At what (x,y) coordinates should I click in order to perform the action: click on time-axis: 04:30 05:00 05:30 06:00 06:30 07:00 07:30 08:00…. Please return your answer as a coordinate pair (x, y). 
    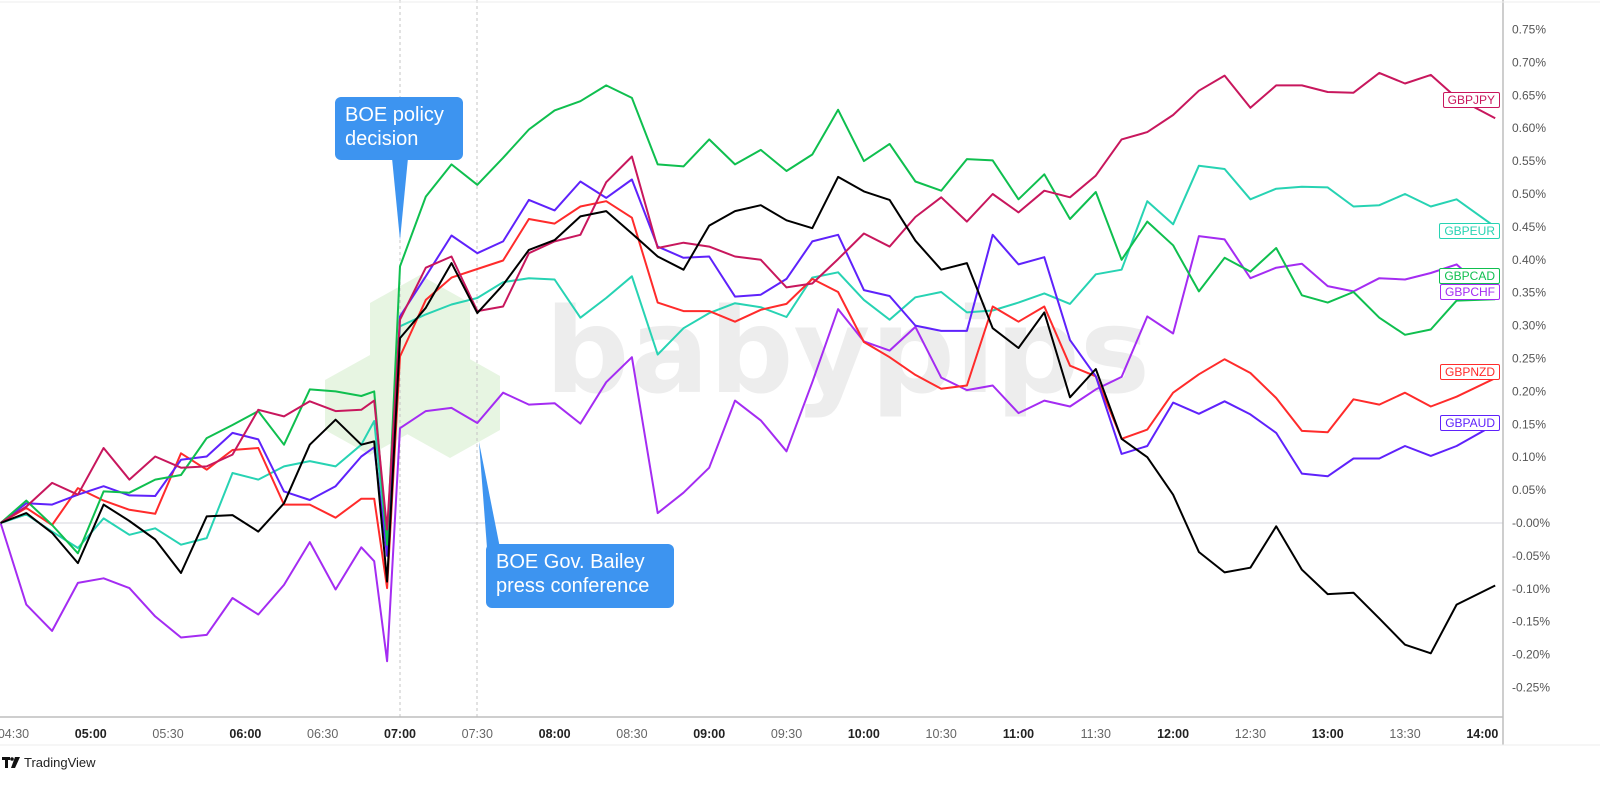
    Looking at the image, I should click on (749, 734).